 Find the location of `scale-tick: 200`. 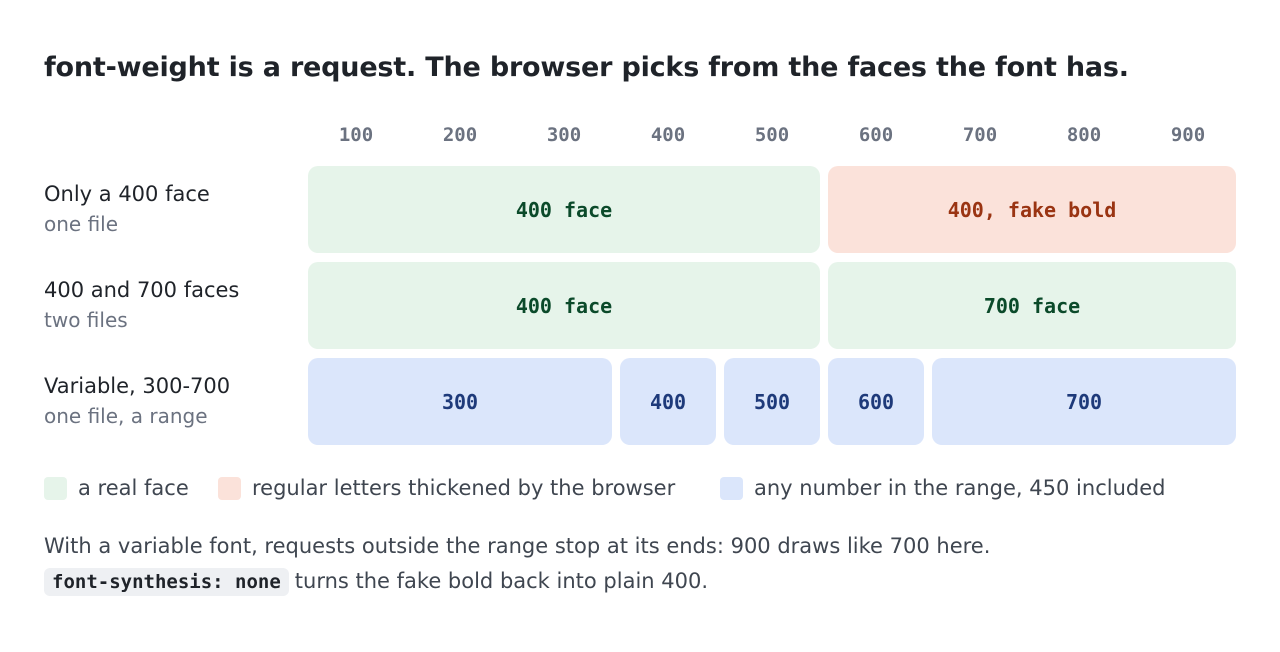

scale-tick: 200 is located at coordinates (460, 135).